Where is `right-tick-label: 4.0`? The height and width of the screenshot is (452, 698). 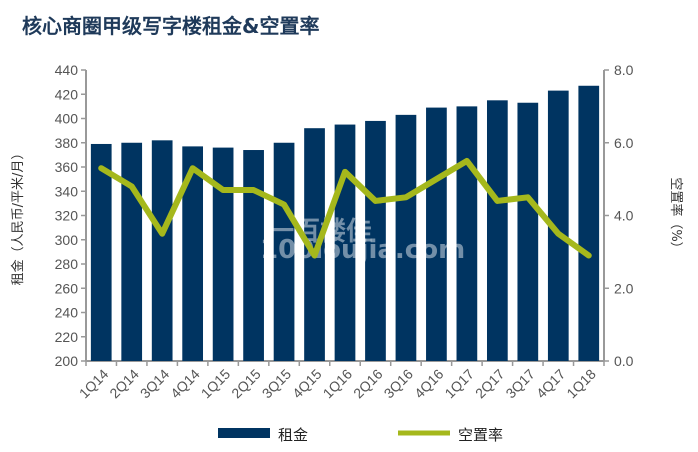 right-tick-label: 4.0 is located at coordinates (624, 216).